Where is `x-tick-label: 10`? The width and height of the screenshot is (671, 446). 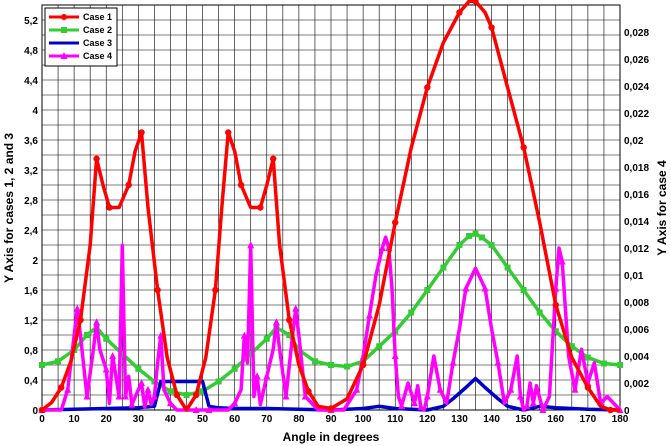 x-tick-label: 10 is located at coordinates (75, 419).